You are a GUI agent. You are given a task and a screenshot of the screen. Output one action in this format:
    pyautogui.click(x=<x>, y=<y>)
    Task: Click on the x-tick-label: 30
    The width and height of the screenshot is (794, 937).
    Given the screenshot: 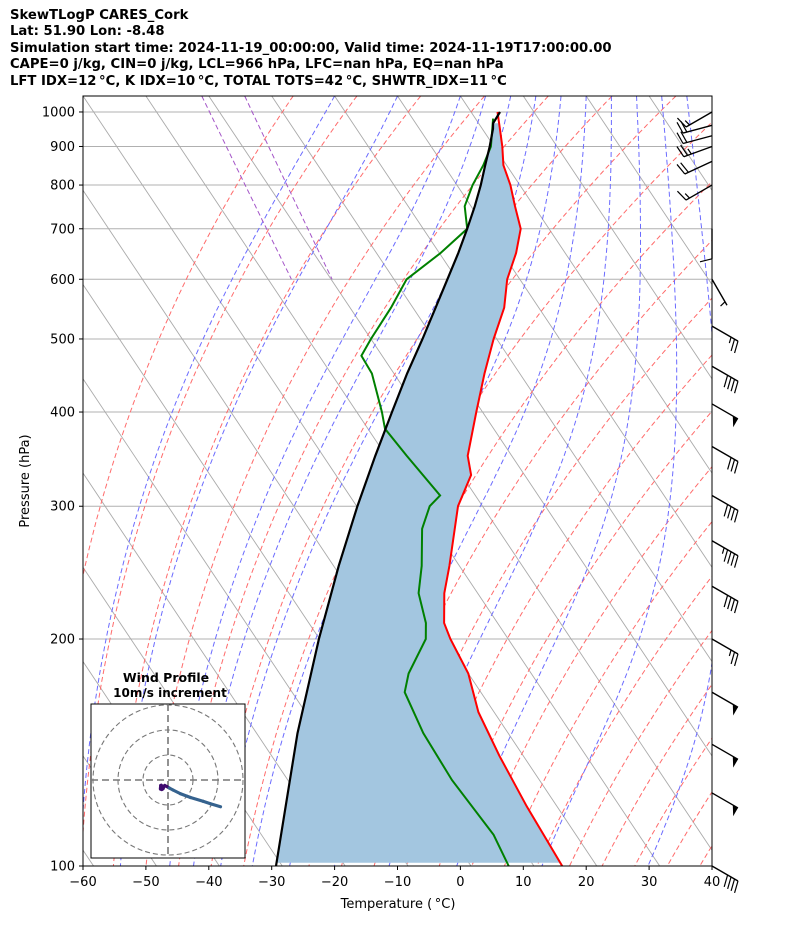 What is the action you would take?
    pyautogui.click(x=649, y=882)
    